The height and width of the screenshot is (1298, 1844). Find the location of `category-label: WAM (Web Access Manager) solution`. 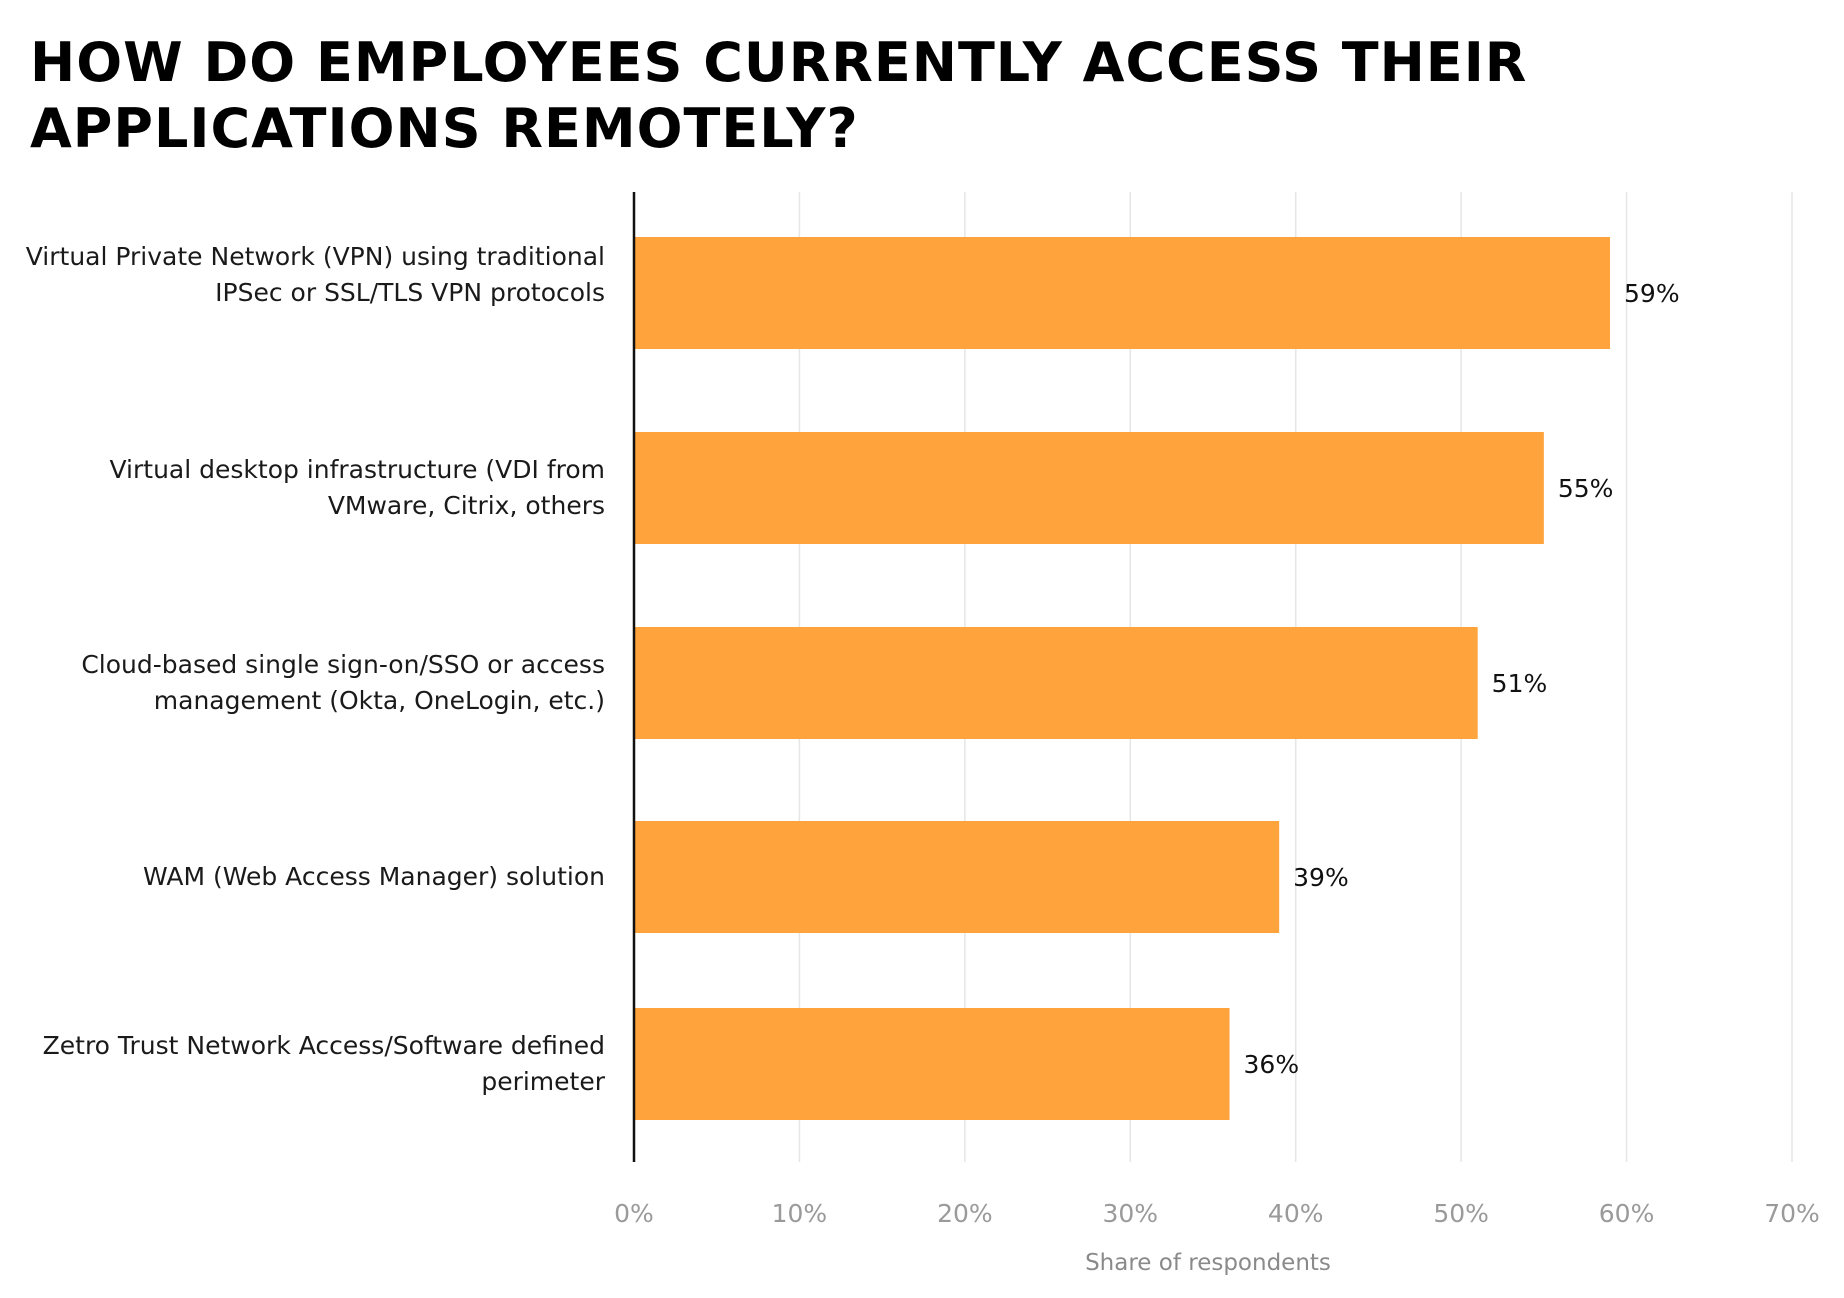

category-label: WAM (Web Access Manager) solution is located at coordinates (374, 876).